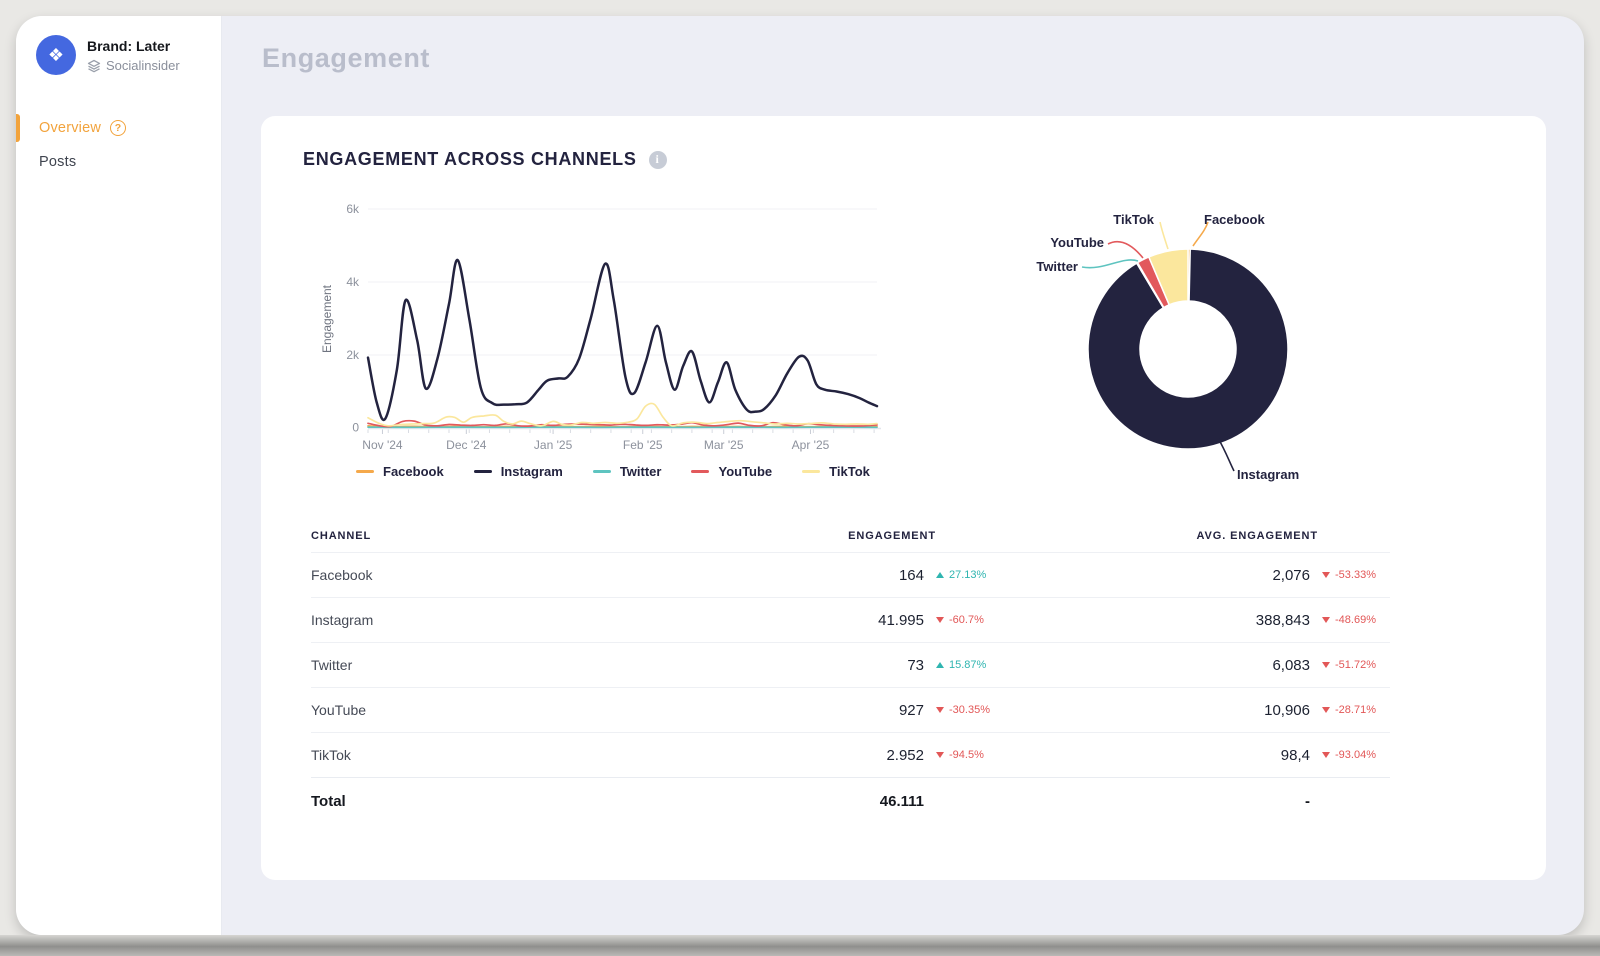  What do you see at coordinates (901, 620) in the screenshot?
I see `engagement-value: 41.995` at bounding box center [901, 620].